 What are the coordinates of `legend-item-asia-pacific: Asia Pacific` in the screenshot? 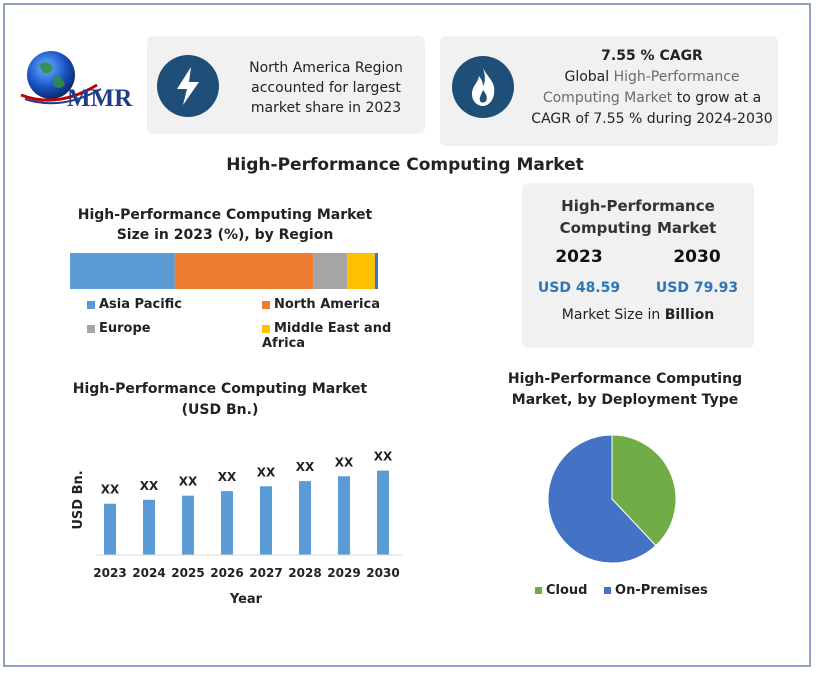 It's located at (134, 304).